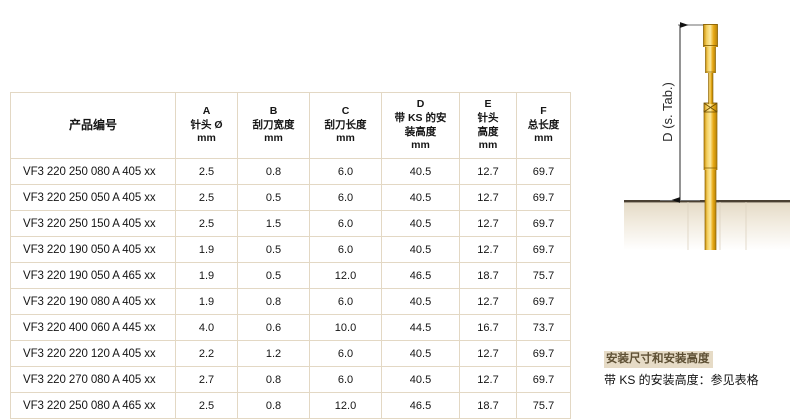 The height and width of the screenshot is (419, 790). I want to click on table-cell-c: 10.0, so click(345, 327).